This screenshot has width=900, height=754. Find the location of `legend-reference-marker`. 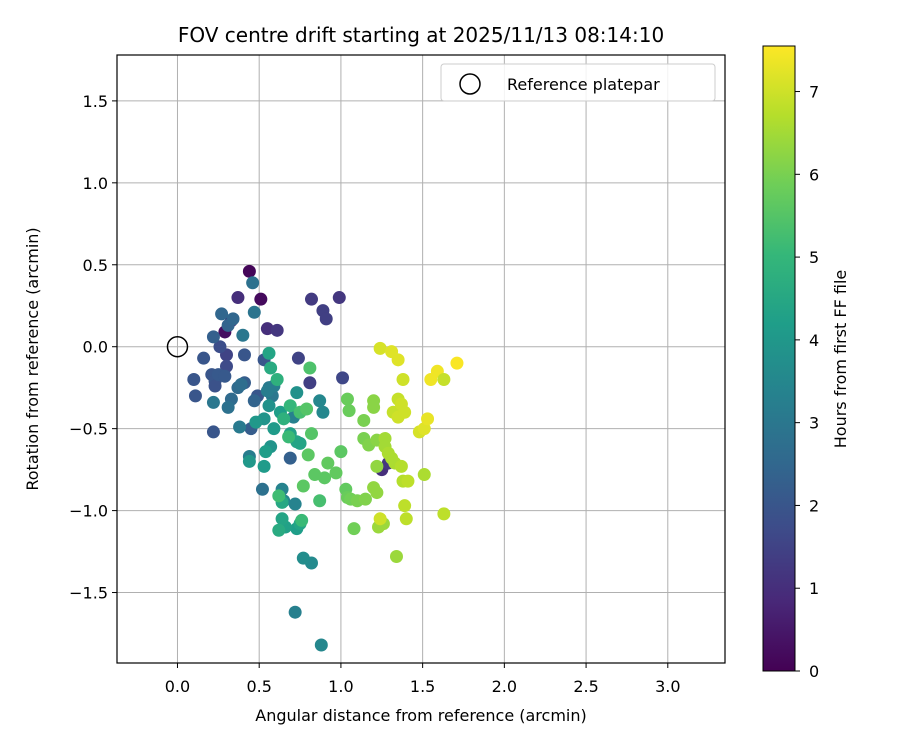

legend-reference-marker is located at coordinates (470, 84).